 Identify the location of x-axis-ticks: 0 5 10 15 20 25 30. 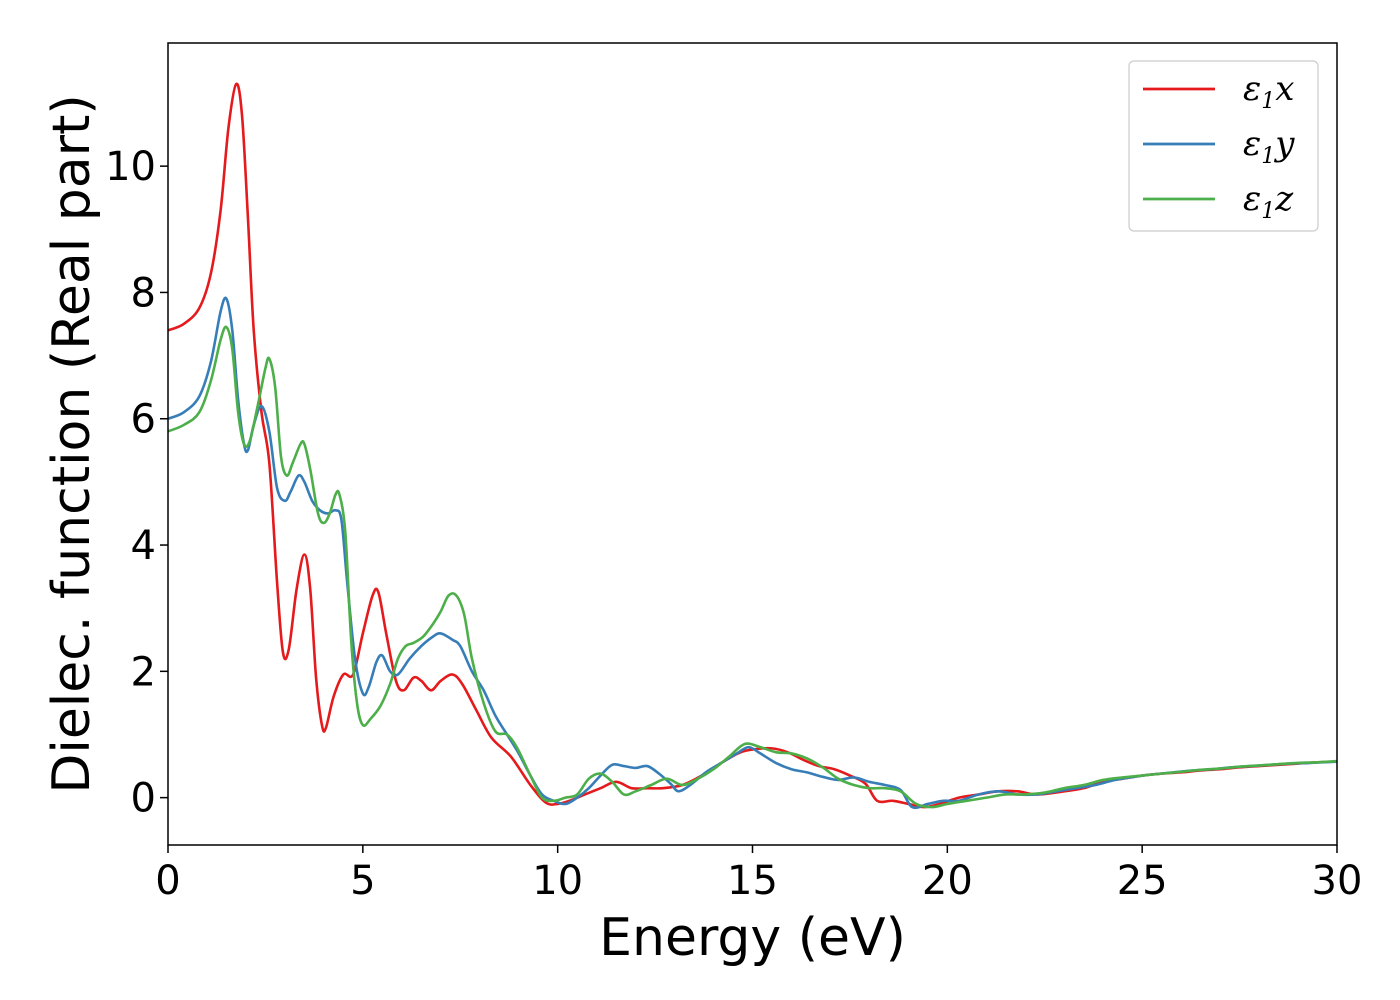
(758, 874).